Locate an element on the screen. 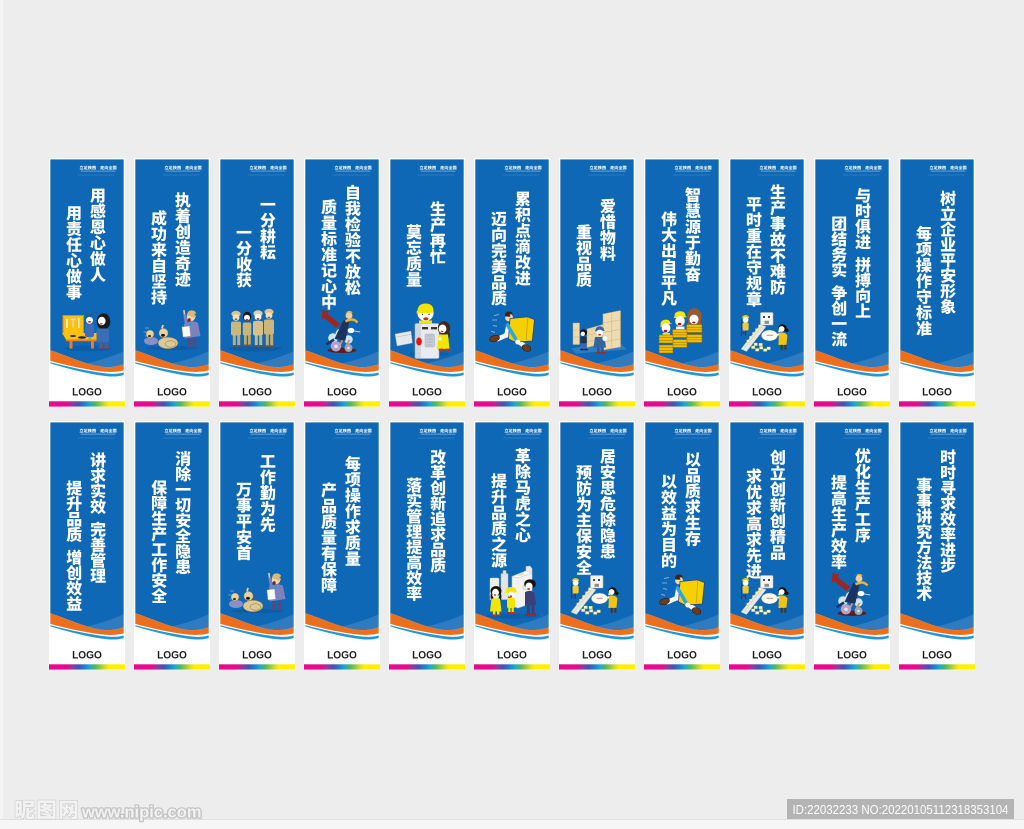 The height and width of the screenshot is (829, 1024). svg-text:ID:22032233 NO:202201051123183: ID:22032233 NO:20220105112318353104 is located at coordinates (901, 809).